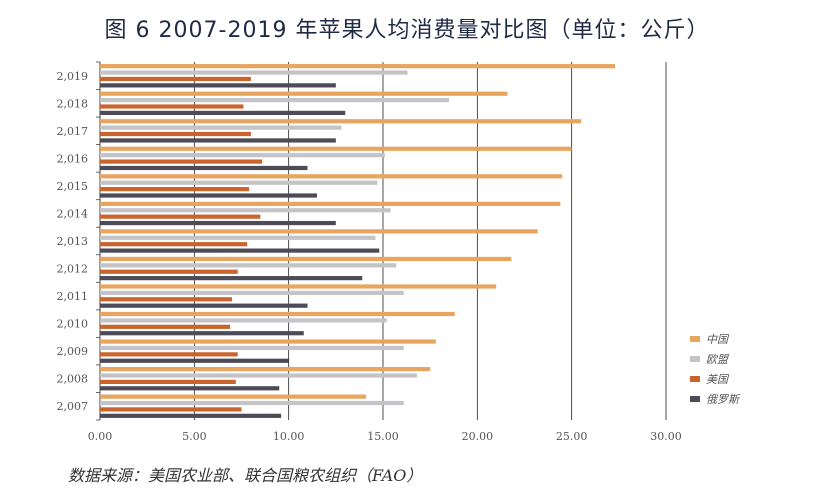 The image size is (814, 500). Describe the element at coordinates (666, 436) in the screenshot. I see `x-tick-label: 30.00` at that location.